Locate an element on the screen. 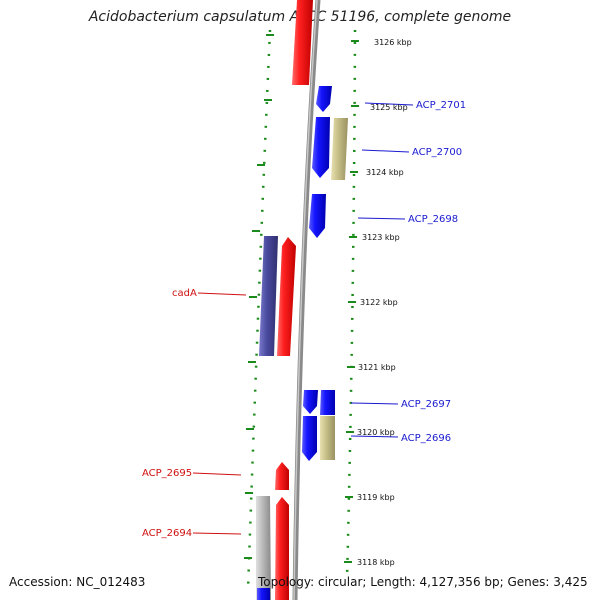 The width and height of the screenshot is (600, 600). outer-tick-marks is located at coordinates (351, 301).